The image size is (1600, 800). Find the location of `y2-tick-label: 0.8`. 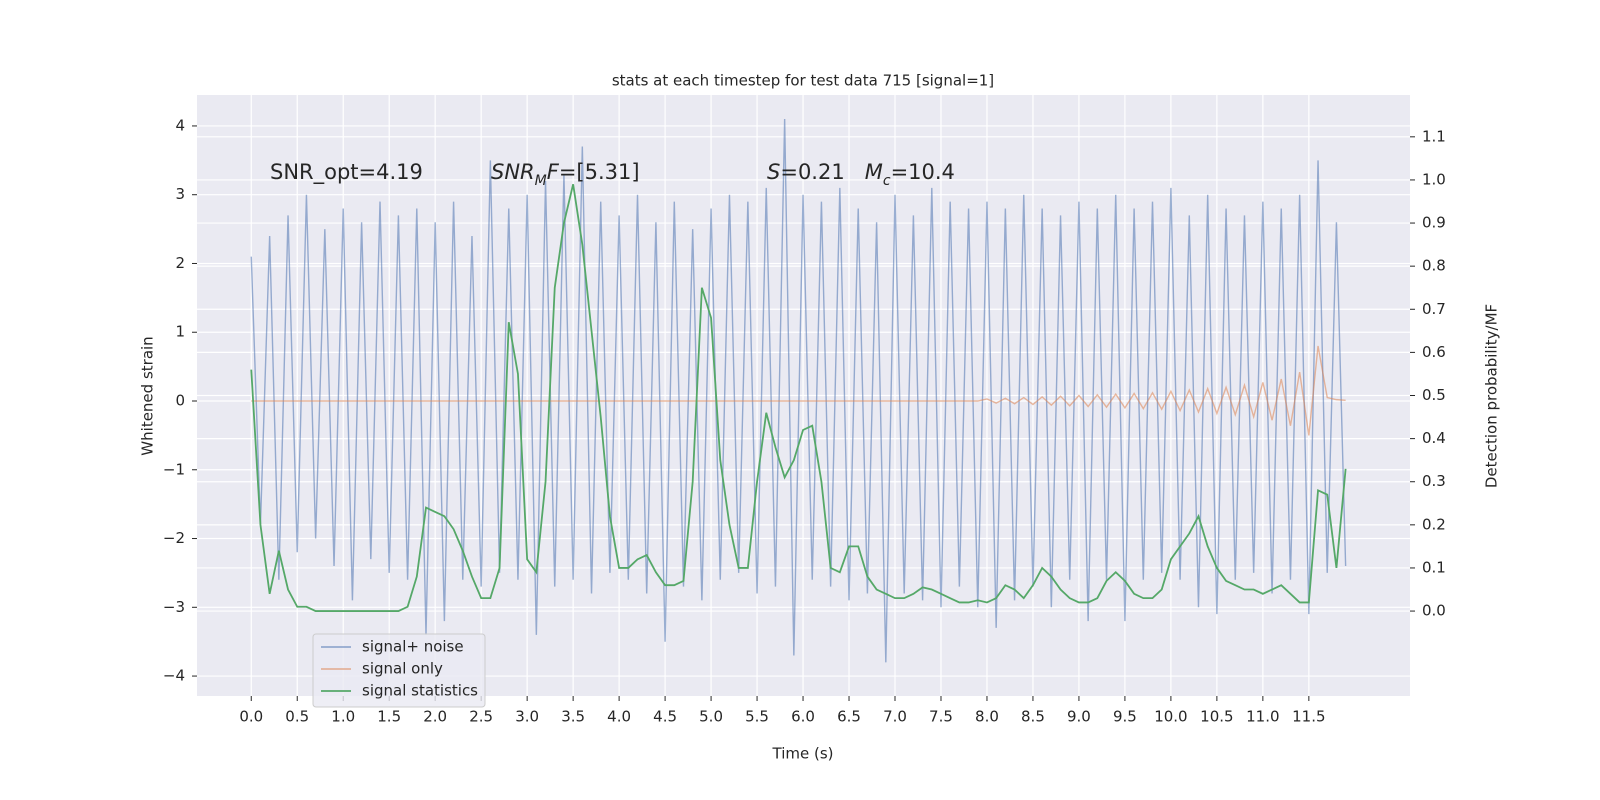

y2-tick-label: 0.8 is located at coordinates (1434, 266).